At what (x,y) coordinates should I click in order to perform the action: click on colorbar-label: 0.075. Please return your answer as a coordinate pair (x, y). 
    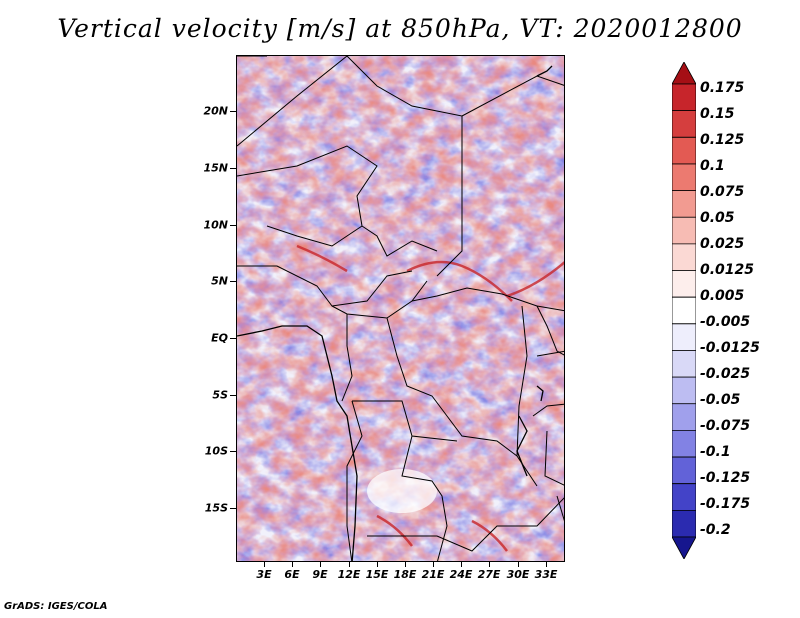
    Looking at the image, I should click on (722, 192).